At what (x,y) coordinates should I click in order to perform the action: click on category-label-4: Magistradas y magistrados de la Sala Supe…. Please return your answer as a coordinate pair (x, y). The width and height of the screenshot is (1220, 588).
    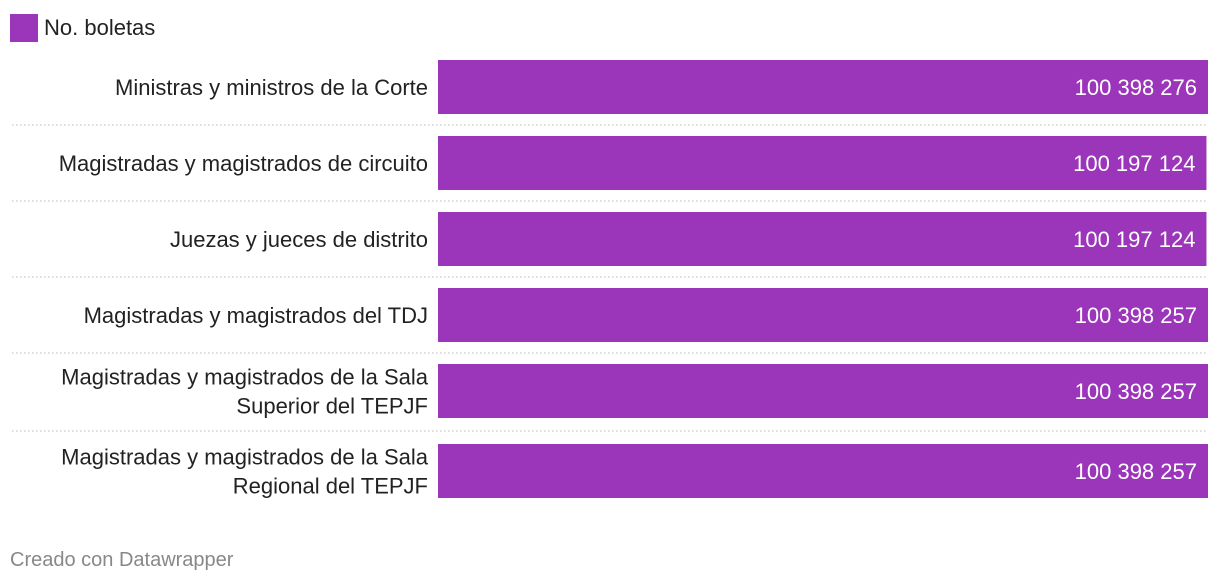
    Looking at the image, I should click on (245, 392).